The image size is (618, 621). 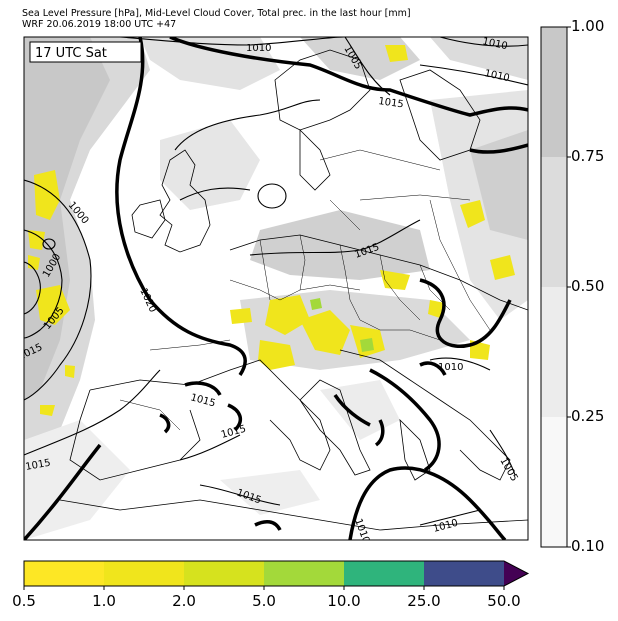 What do you see at coordinates (588, 156) in the screenshot?
I see `cloud-tick-label: 0.75` at bounding box center [588, 156].